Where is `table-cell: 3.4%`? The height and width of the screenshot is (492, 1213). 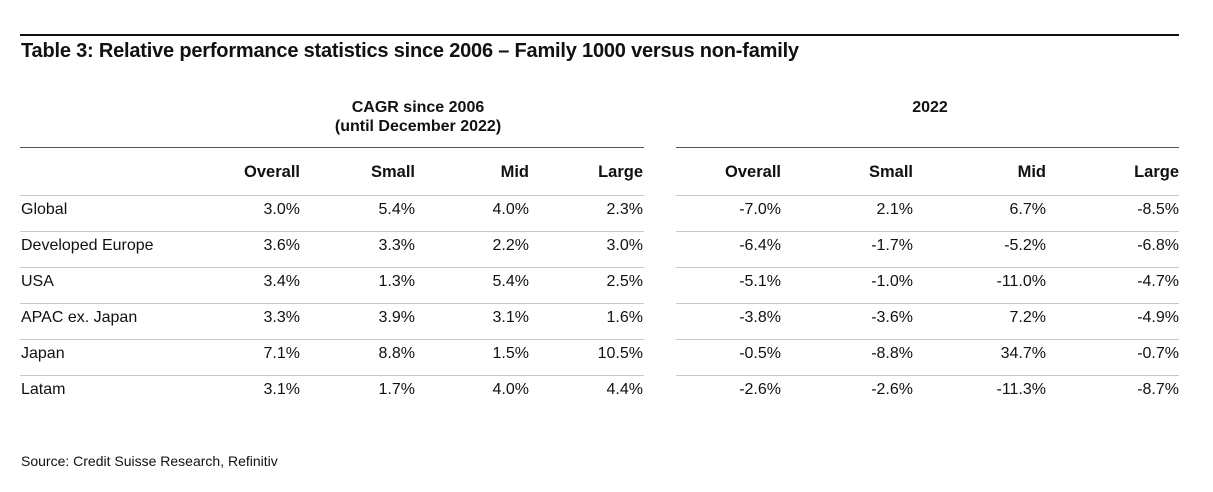
table-cell: 3.4% is located at coordinates (281, 281).